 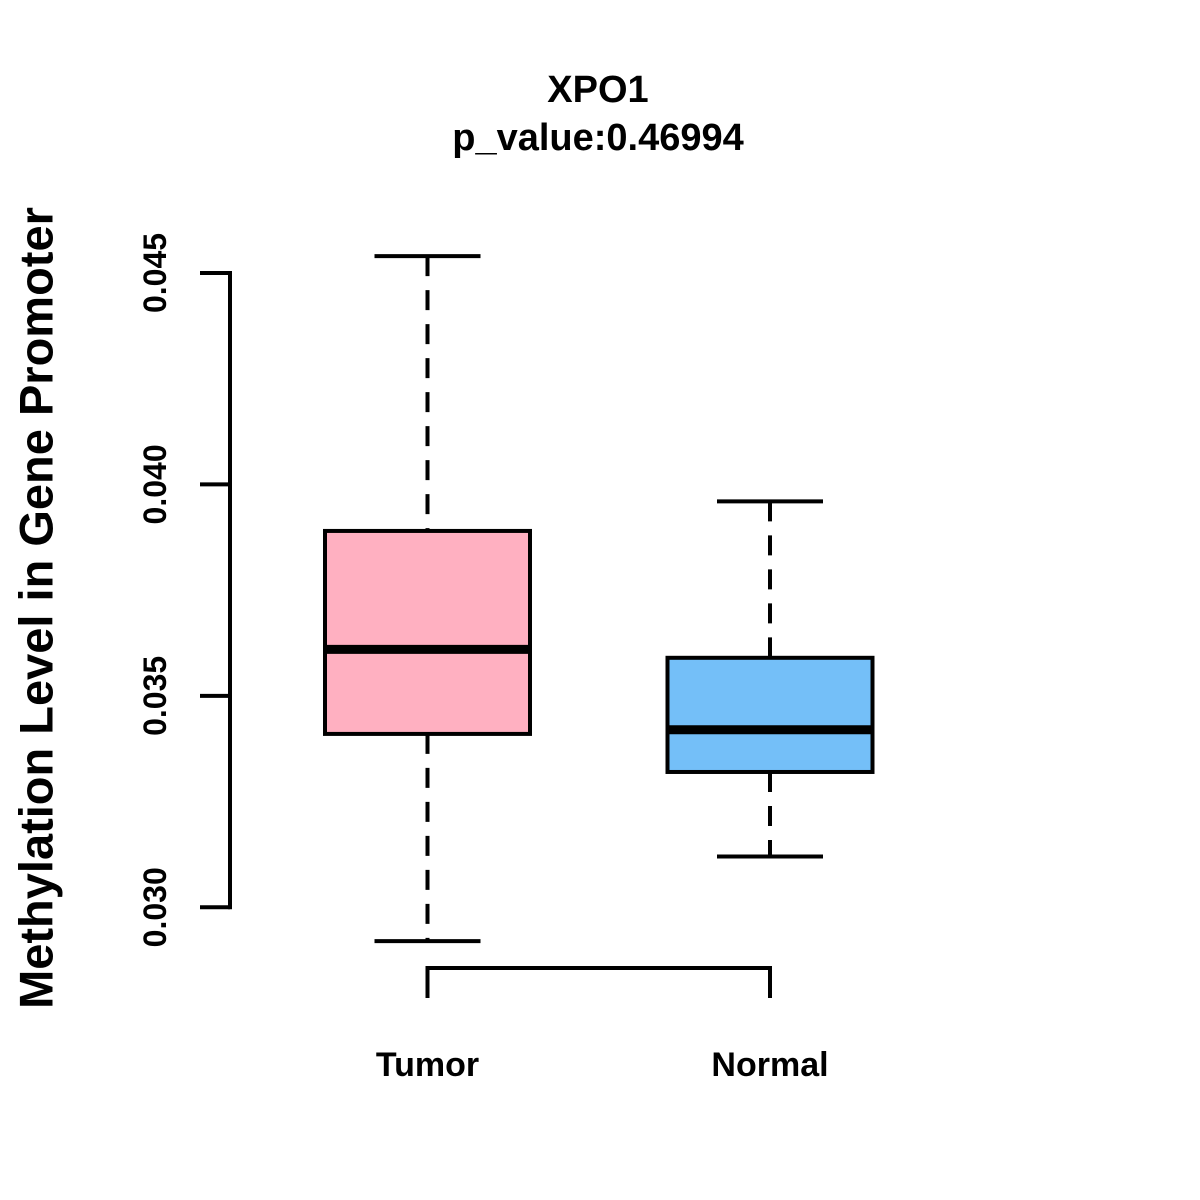 What do you see at coordinates (36, 608) in the screenshot?
I see `y-axis-title: Methylation Level in Gene Promoter` at bounding box center [36, 608].